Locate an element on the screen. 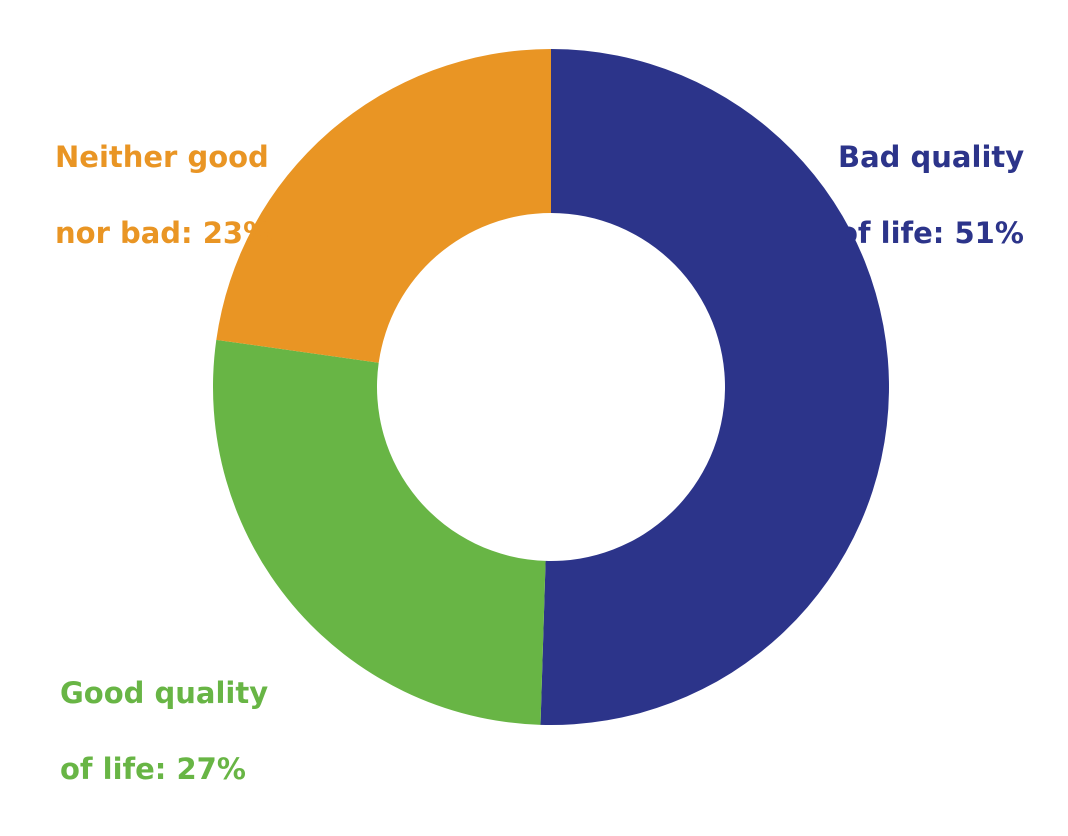  slice-label-good-quality: Good quality of life: 27% is located at coordinates (164, 712).